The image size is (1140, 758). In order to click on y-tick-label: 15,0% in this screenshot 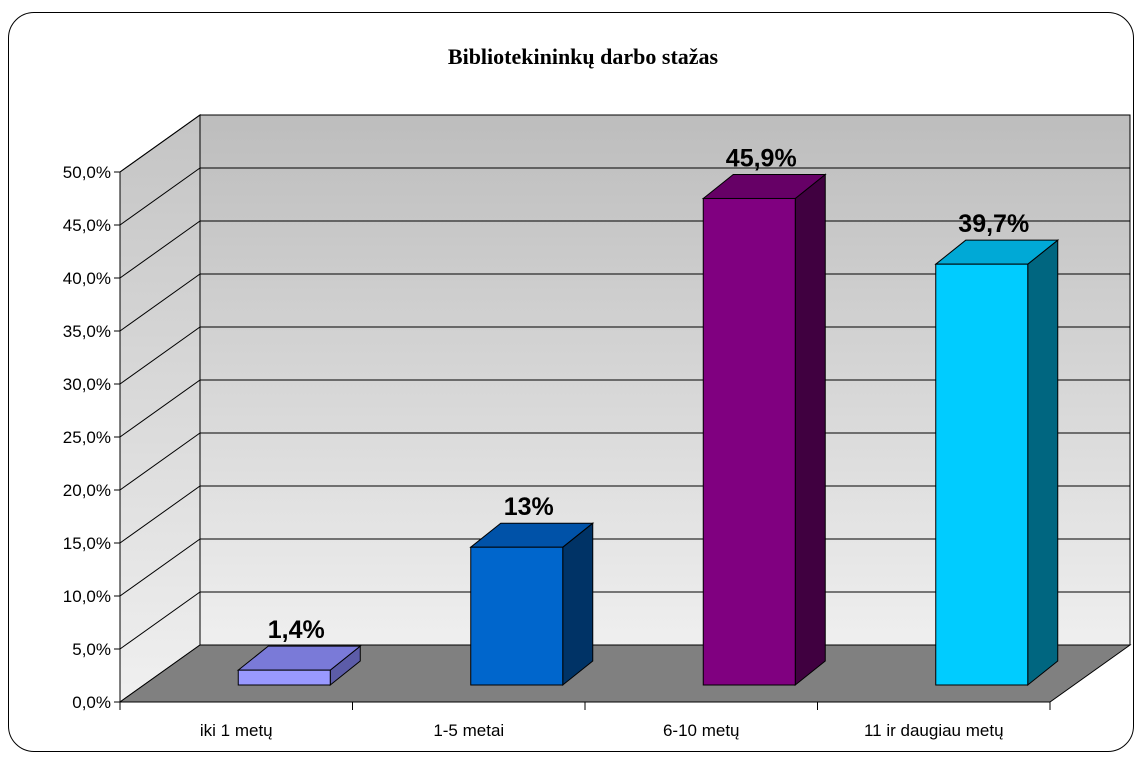, I will do `click(87, 543)`.